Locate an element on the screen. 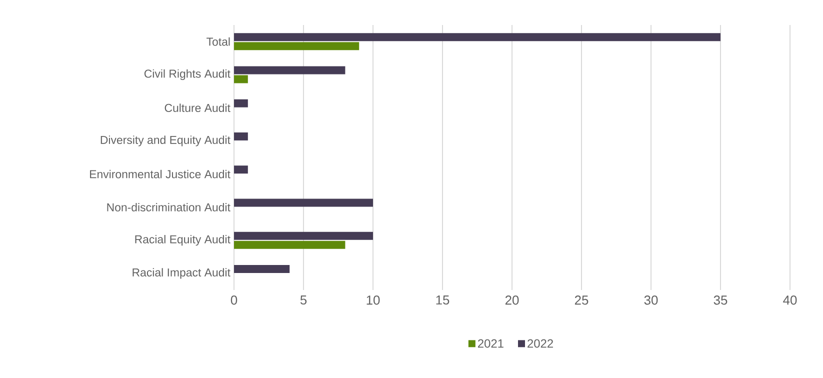  y-tick-label: Culture Audit is located at coordinates (197, 108).